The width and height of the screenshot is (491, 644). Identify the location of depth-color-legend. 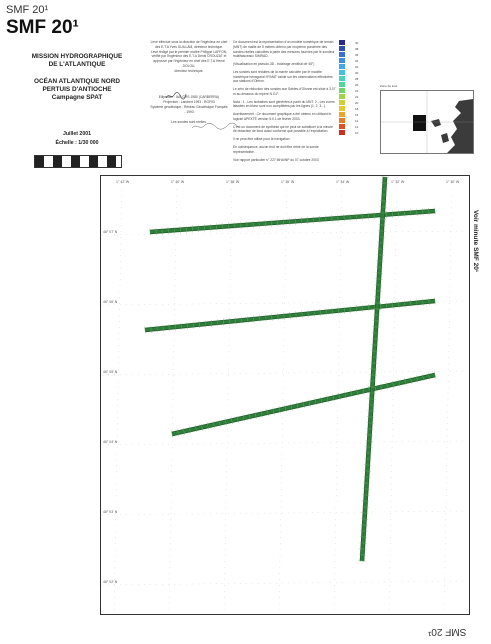
(346, 90).